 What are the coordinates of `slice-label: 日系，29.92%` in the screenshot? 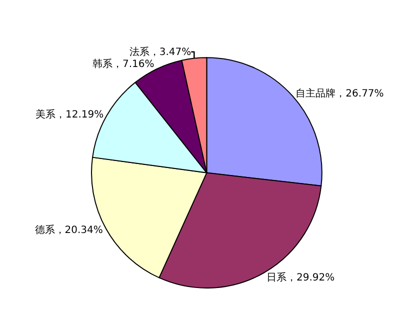 It's located at (300, 278).